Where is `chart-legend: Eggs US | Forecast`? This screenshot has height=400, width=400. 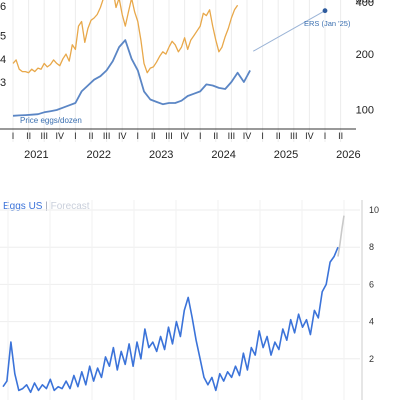
chart-legend: Eggs US | Forecast is located at coordinates (46, 206).